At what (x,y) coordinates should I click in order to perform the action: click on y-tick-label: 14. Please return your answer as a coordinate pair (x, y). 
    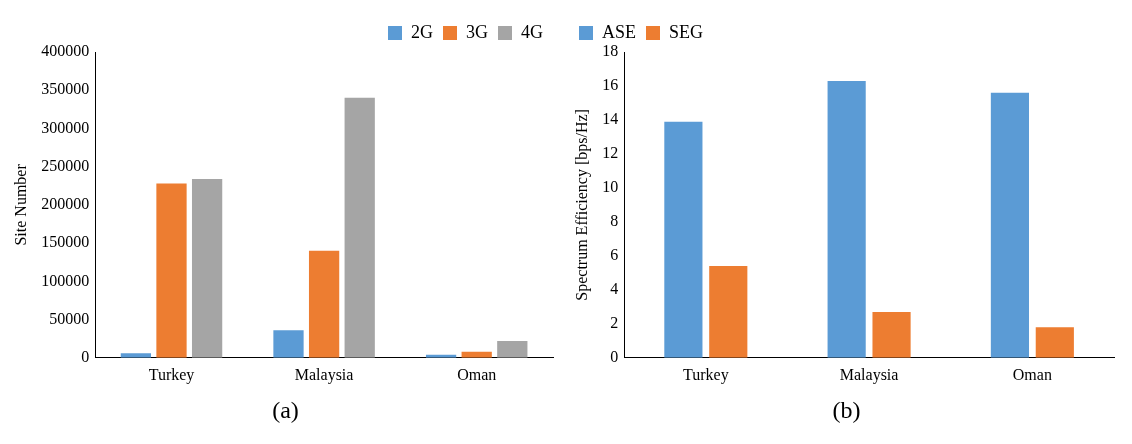
    Looking at the image, I should click on (610, 119).